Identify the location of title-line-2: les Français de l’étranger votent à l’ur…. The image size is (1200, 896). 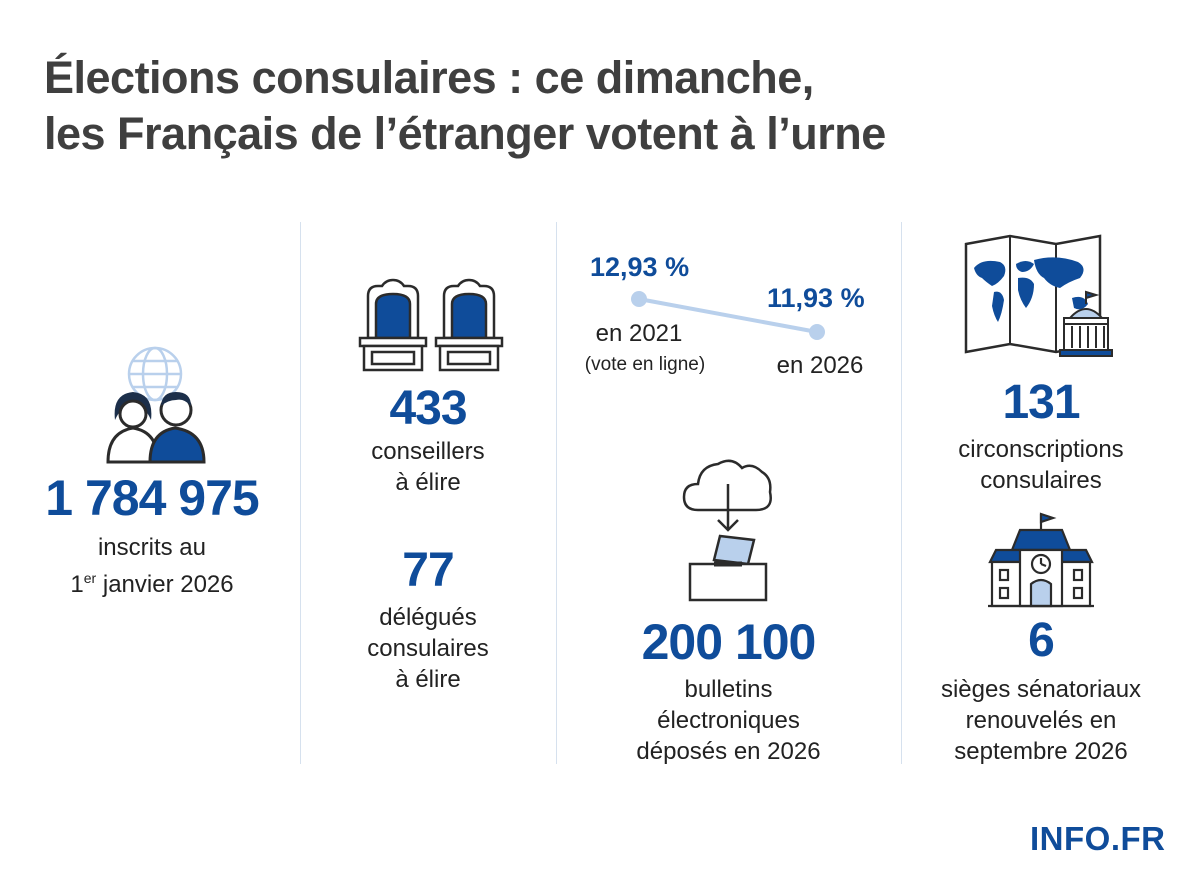
(465, 133).